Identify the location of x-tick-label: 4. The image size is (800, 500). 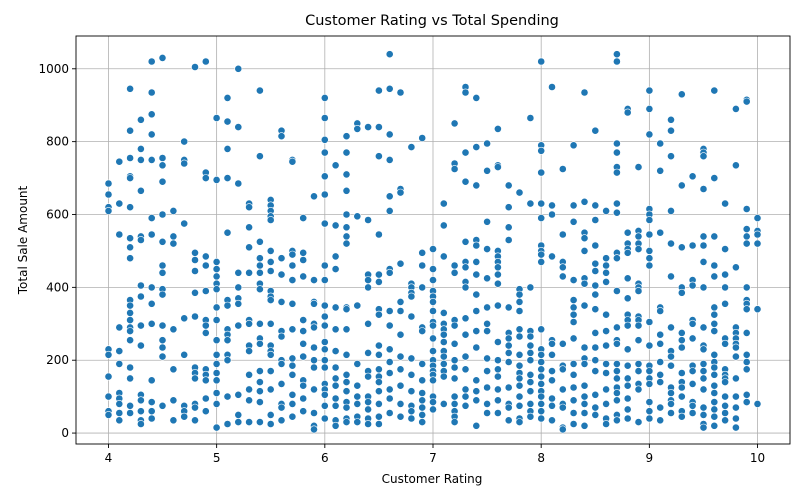
(109, 458).